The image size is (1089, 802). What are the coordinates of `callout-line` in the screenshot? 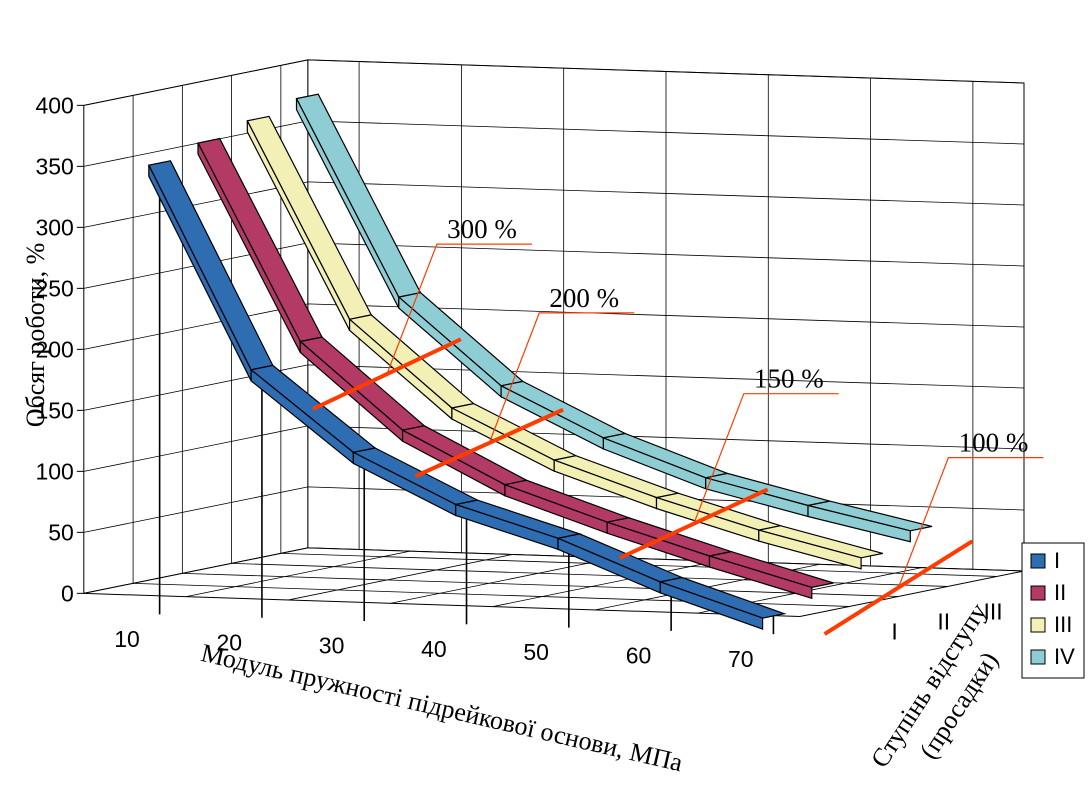 It's located at (489, 443).